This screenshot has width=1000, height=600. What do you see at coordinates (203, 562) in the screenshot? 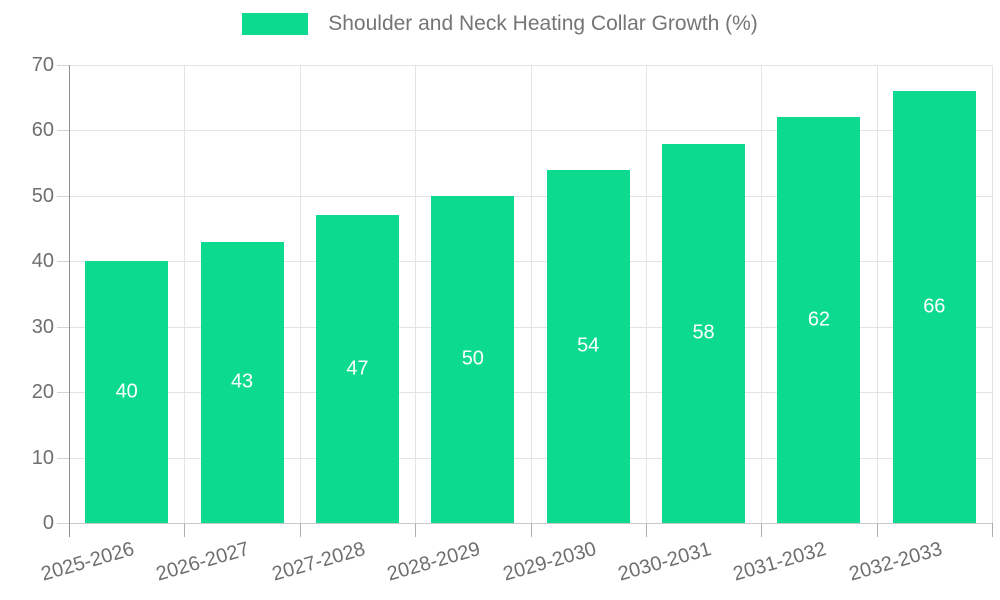
I see `x-tick-label: 2026-2027` at bounding box center [203, 562].